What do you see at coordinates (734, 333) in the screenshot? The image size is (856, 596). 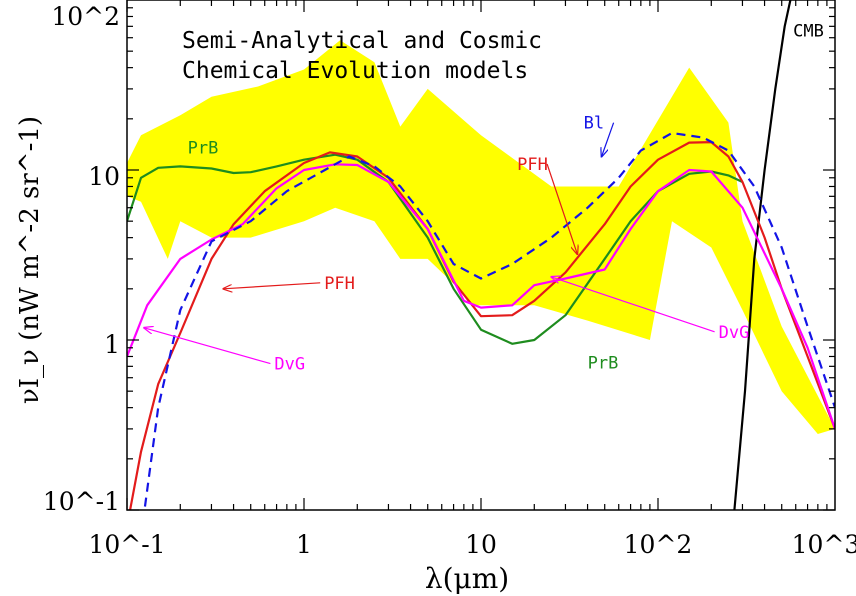 I see `annotation-label-5: DvG` at bounding box center [734, 333].